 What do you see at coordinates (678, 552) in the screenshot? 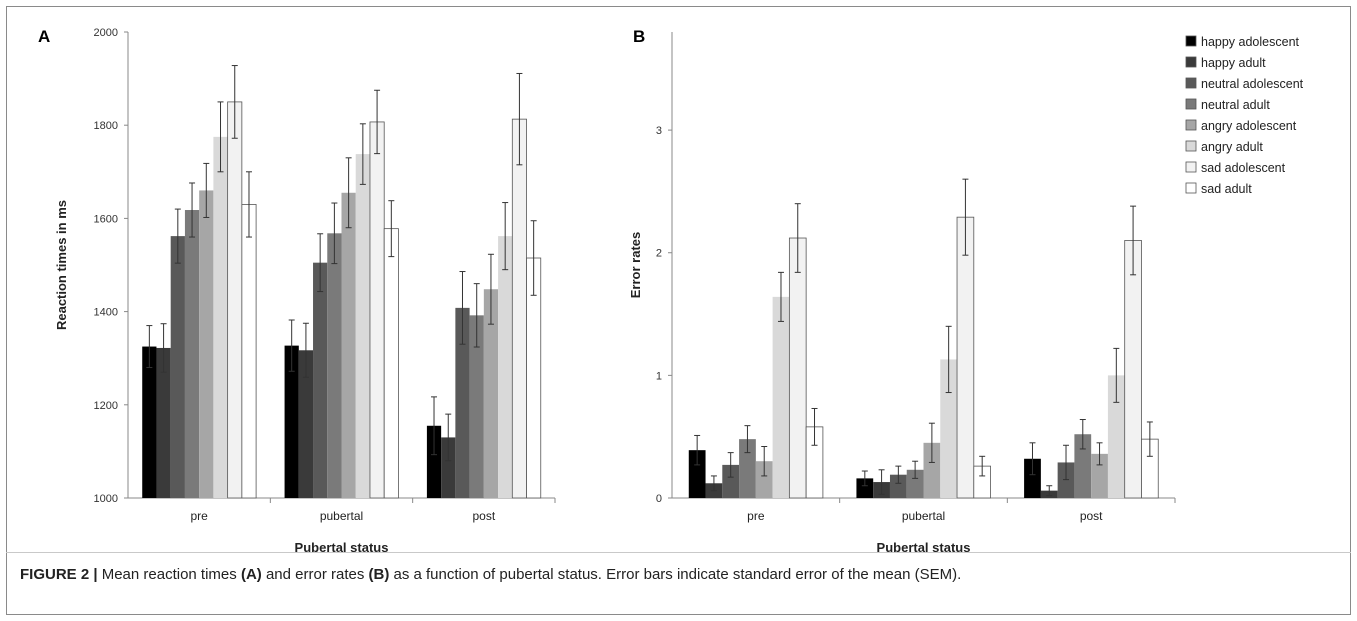
I see `caption-divider` at bounding box center [678, 552].